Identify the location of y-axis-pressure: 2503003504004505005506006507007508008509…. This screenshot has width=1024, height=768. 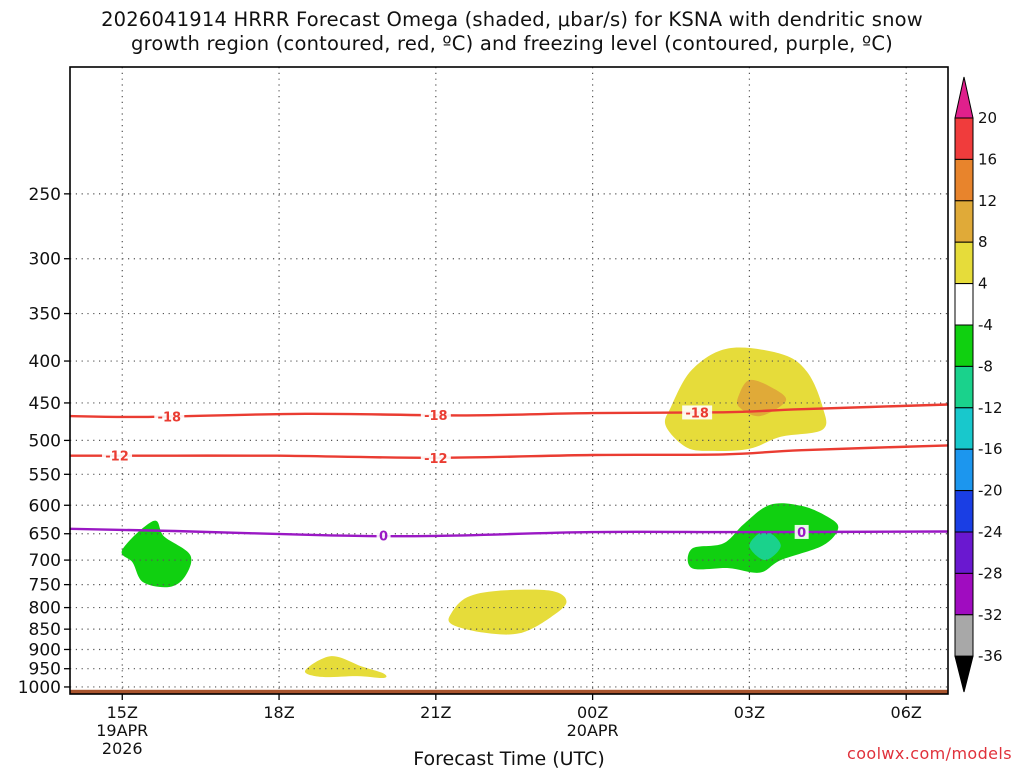
(44, 441).